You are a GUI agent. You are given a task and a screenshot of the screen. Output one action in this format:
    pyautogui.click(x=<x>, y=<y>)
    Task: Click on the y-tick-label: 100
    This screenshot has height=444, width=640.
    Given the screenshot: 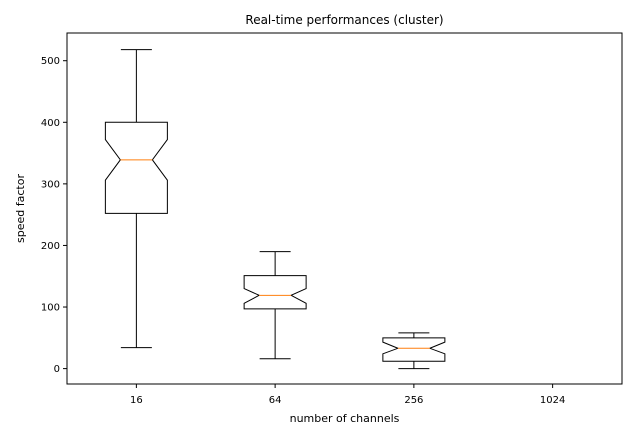 What is the action you would take?
    pyautogui.click(x=50, y=308)
    